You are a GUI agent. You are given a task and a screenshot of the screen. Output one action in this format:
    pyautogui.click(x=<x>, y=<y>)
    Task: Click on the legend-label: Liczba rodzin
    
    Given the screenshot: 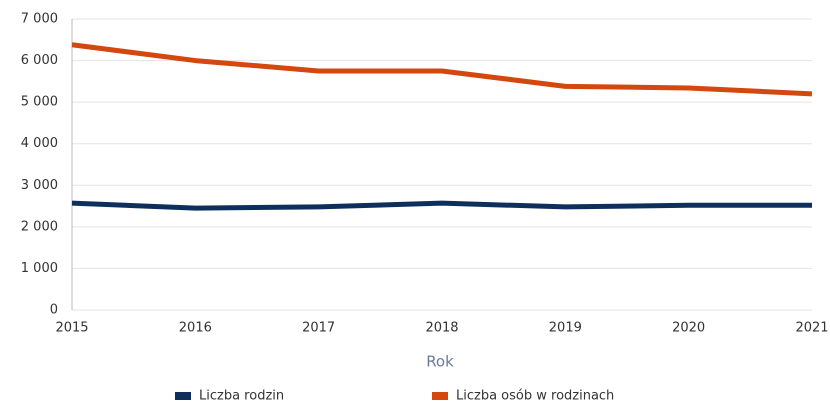 What is the action you would take?
    pyautogui.click(x=241, y=396)
    